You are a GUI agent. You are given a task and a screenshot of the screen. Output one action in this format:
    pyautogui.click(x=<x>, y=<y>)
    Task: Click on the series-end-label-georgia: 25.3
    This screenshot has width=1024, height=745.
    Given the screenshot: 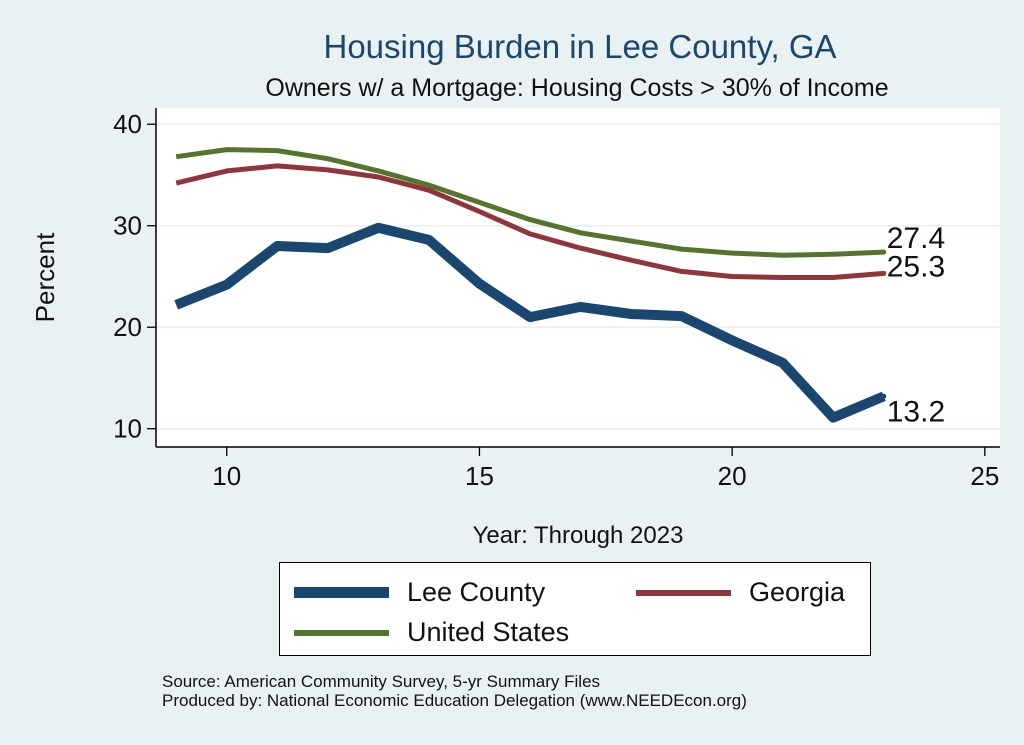 What is the action you would take?
    pyautogui.click(x=916, y=266)
    